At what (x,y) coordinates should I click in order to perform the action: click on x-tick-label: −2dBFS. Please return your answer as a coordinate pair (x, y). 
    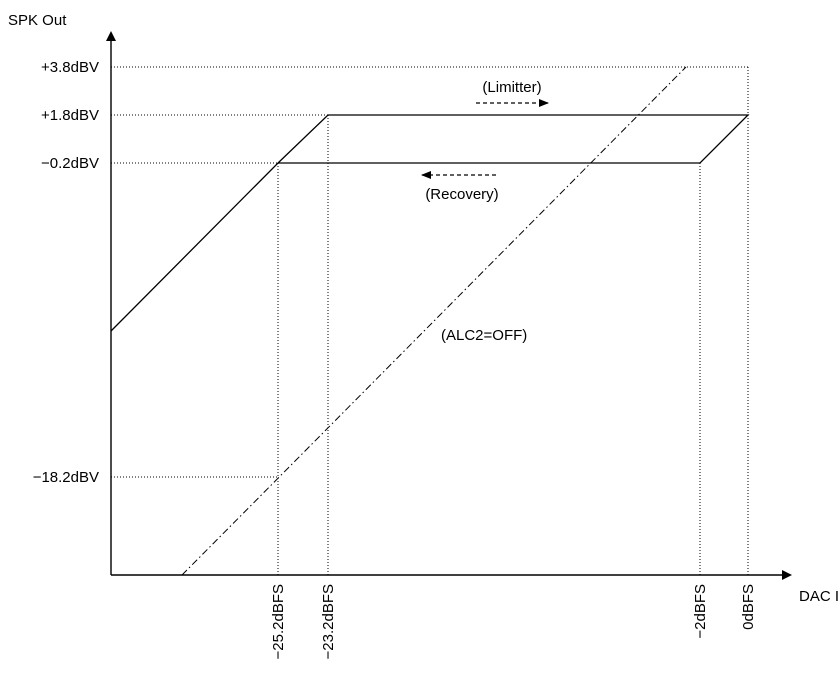
    Looking at the image, I should click on (700, 611).